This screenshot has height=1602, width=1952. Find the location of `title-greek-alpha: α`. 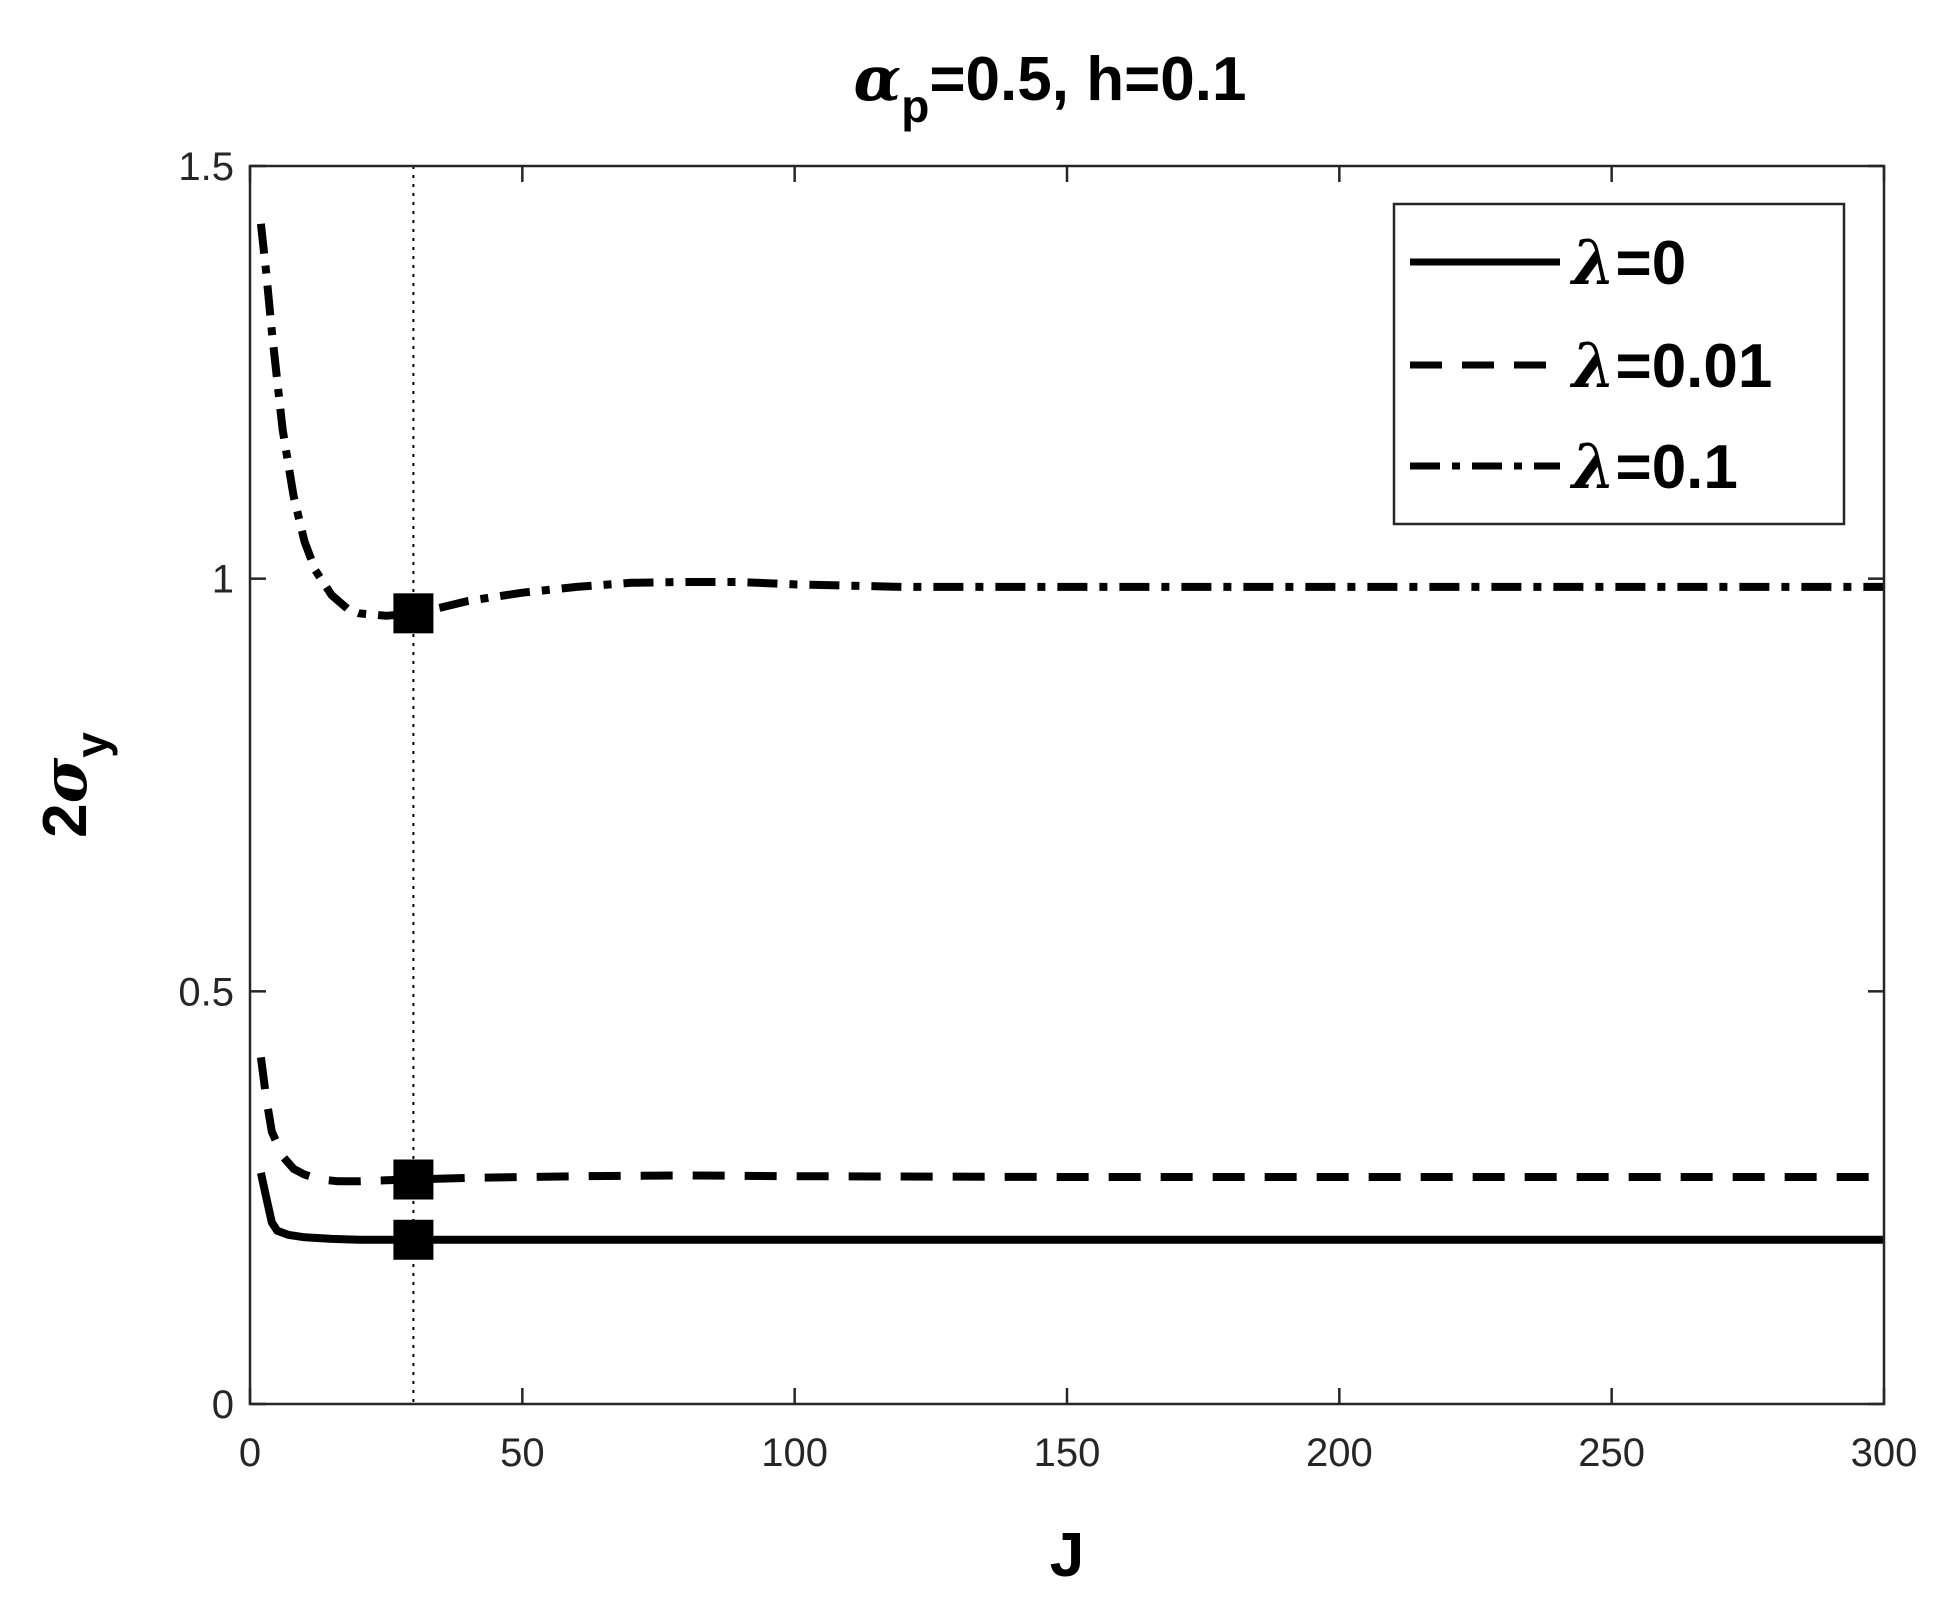

title-greek-alpha: α is located at coordinates (878, 78).